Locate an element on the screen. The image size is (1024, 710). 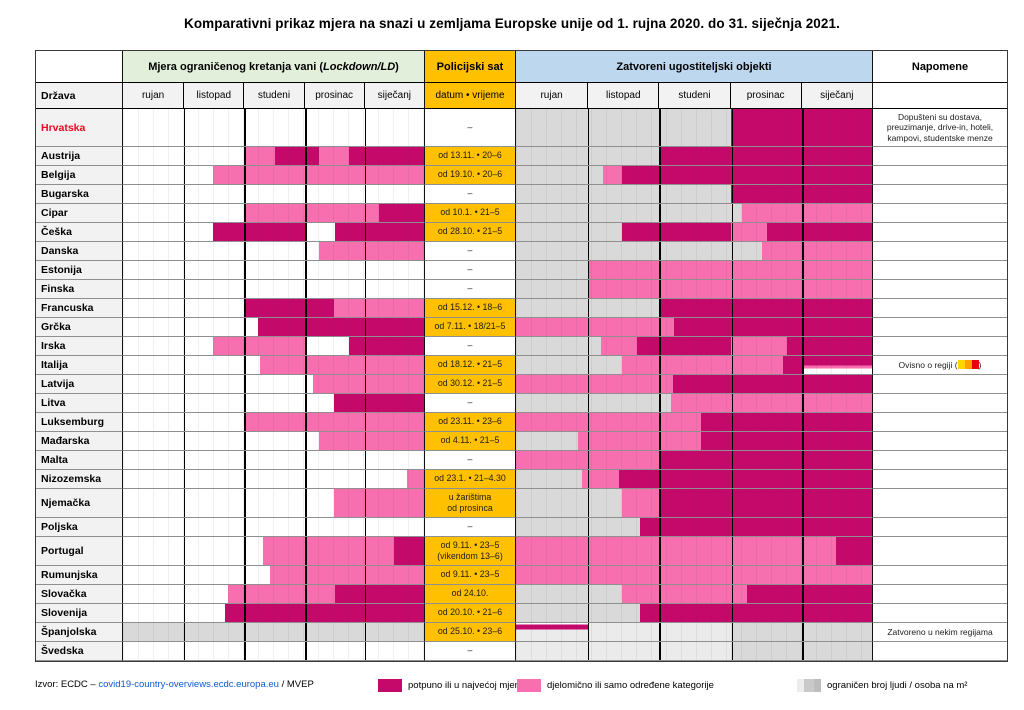
country-name: Hrvatska is located at coordinates (79, 128).